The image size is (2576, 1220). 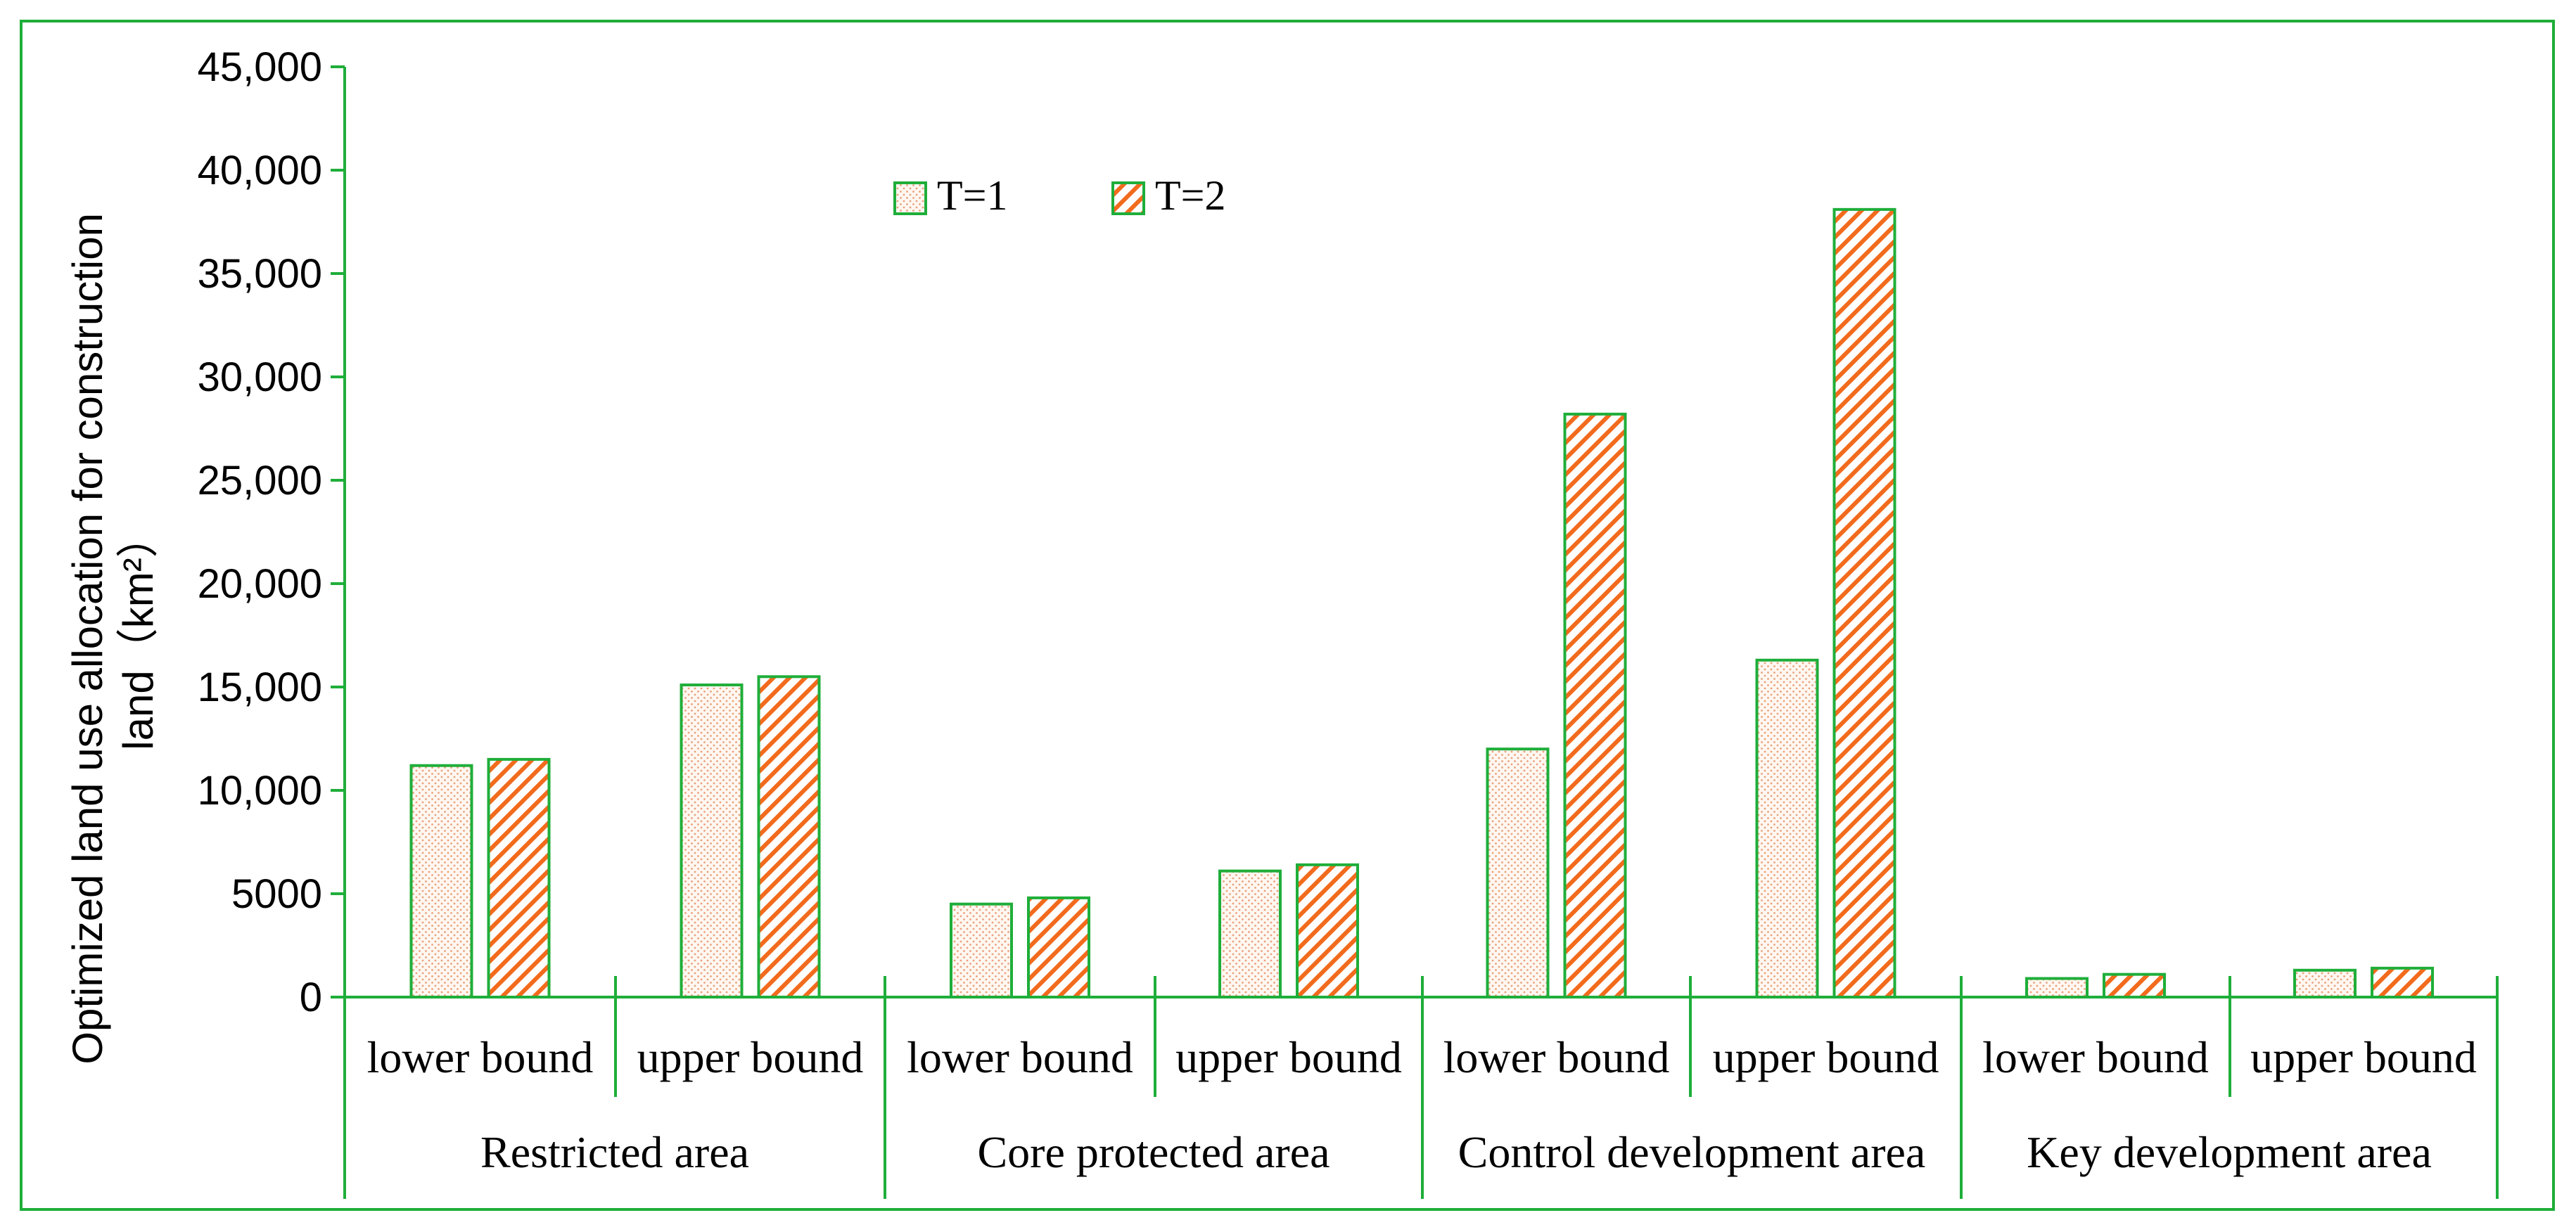 What do you see at coordinates (614, 1152) in the screenshot?
I see `x-group-label: Restricted area` at bounding box center [614, 1152].